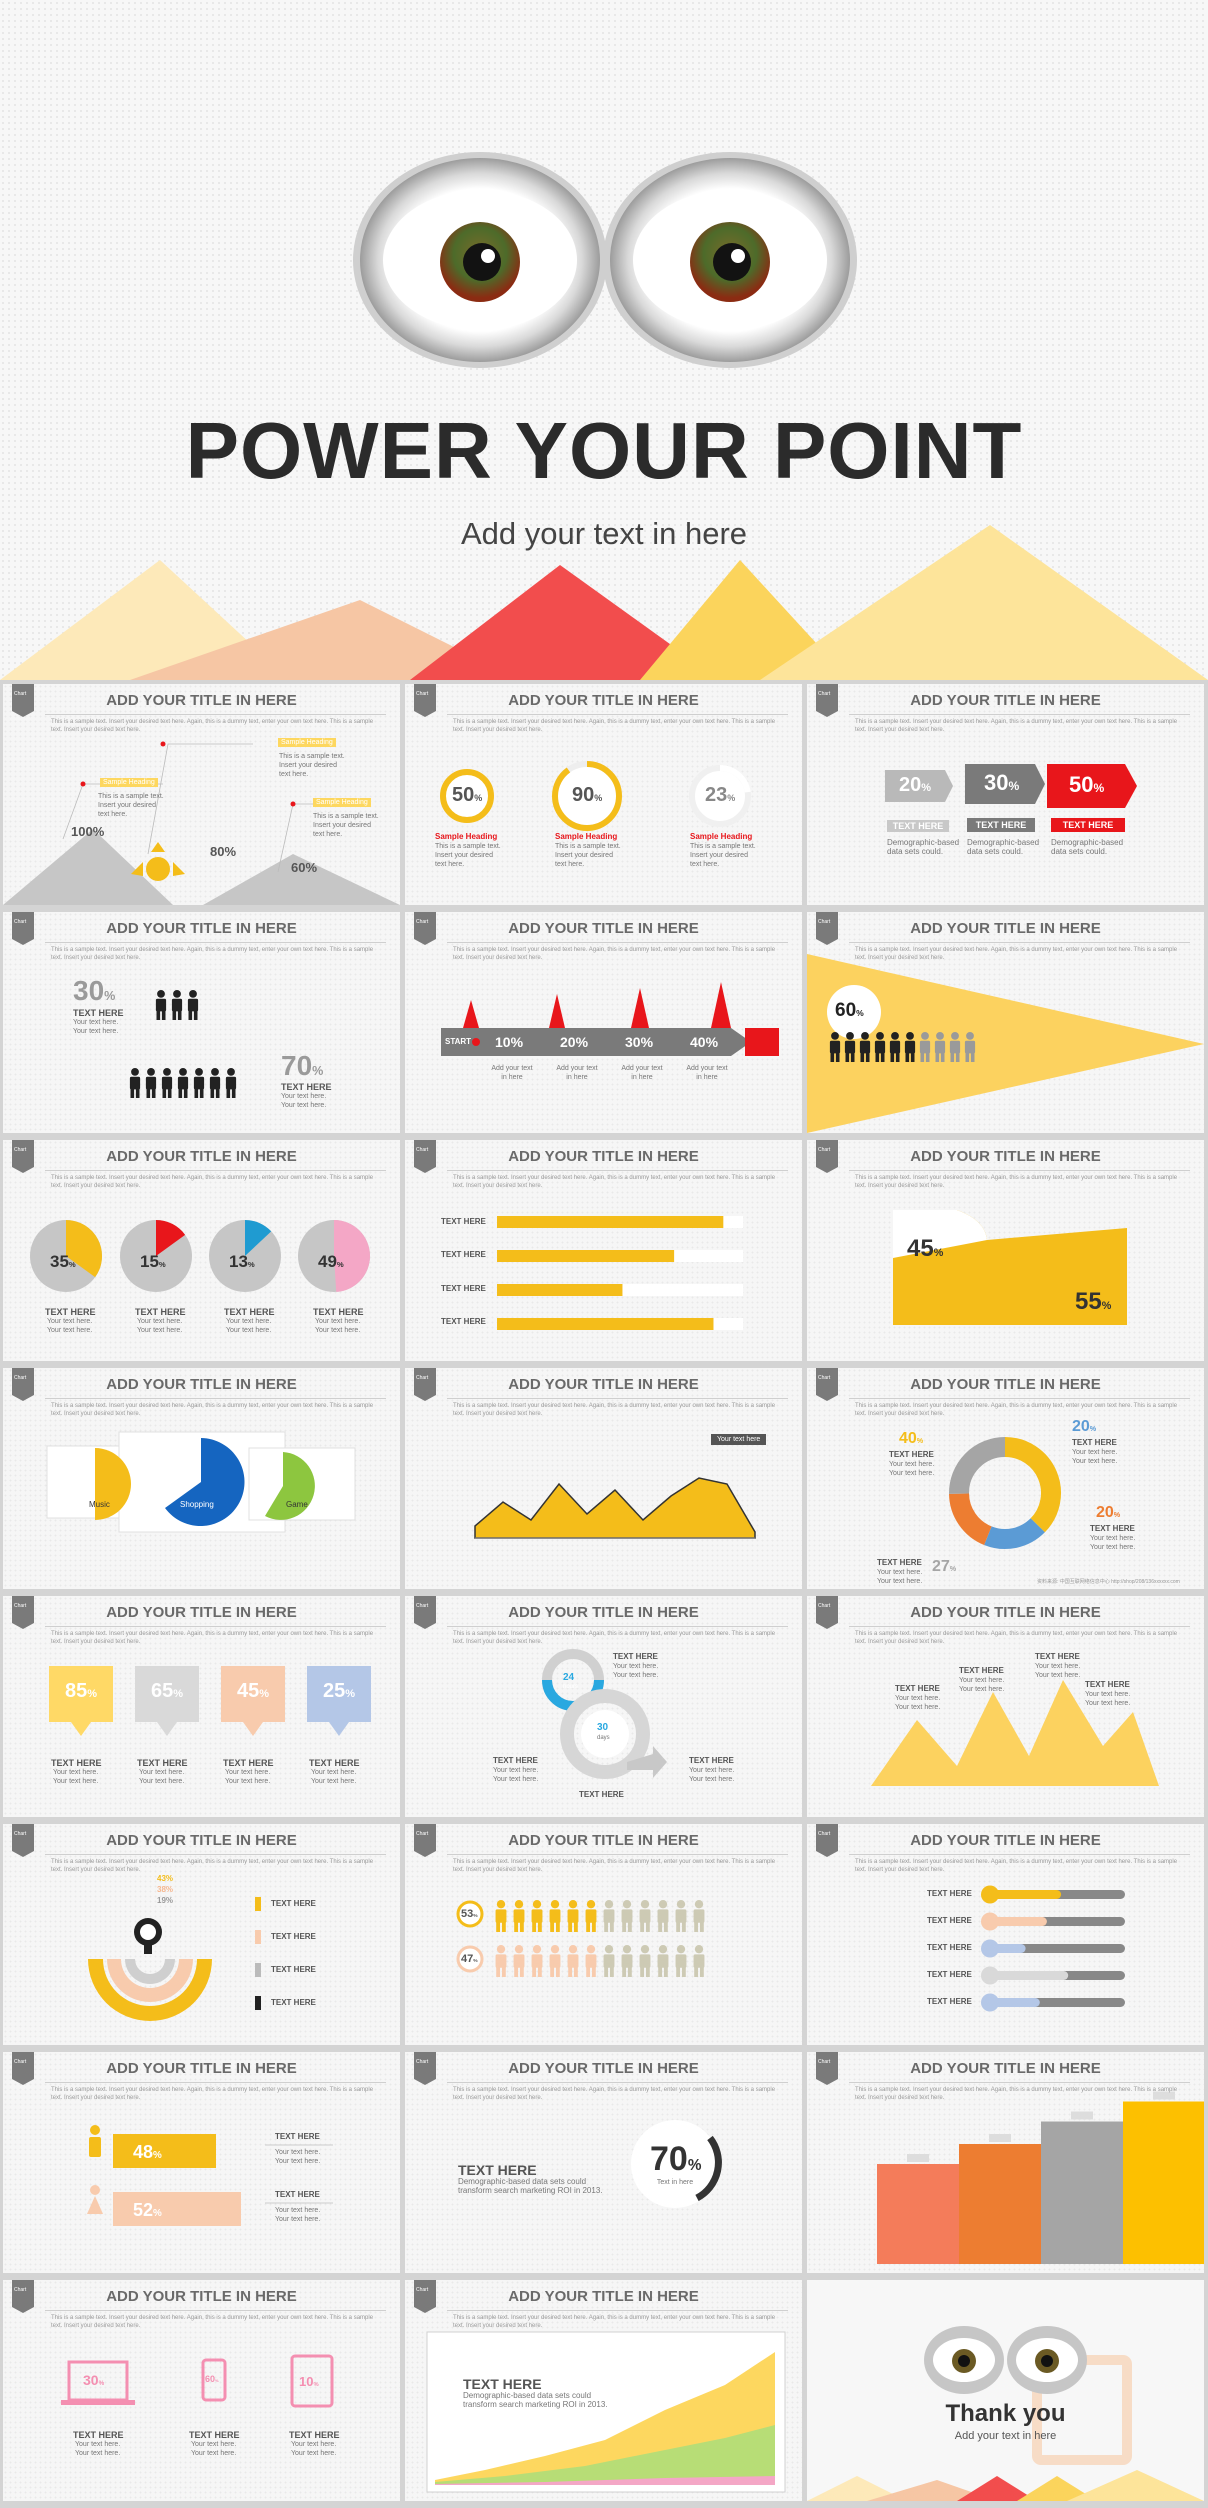 The height and width of the screenshot is (2508, 1208). What do you see at coordinates (20, 1378) in the screenshot?
I see `chart-badge-label: Chart` at bounding box center [20, 1378].